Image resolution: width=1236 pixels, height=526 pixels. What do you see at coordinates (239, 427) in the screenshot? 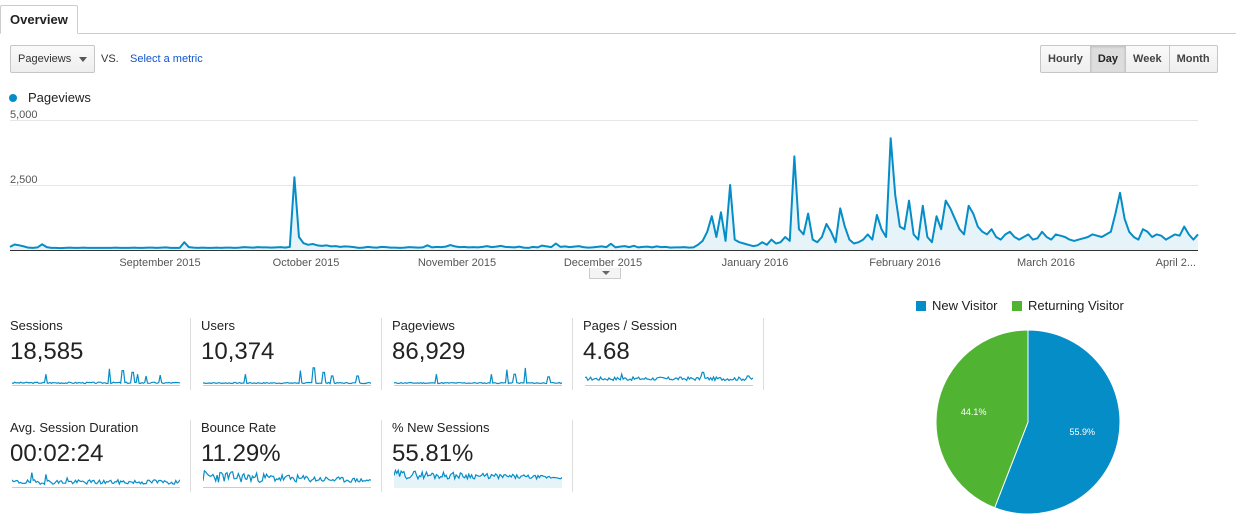
I see `metric-label: Bounce Rate` at bounding box center [239, 427].